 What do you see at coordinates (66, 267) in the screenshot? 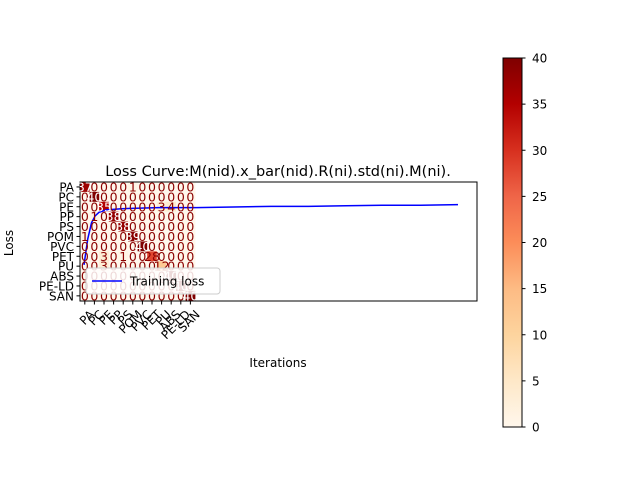
I see `row-label: PU` at bounding box center [66, 267].